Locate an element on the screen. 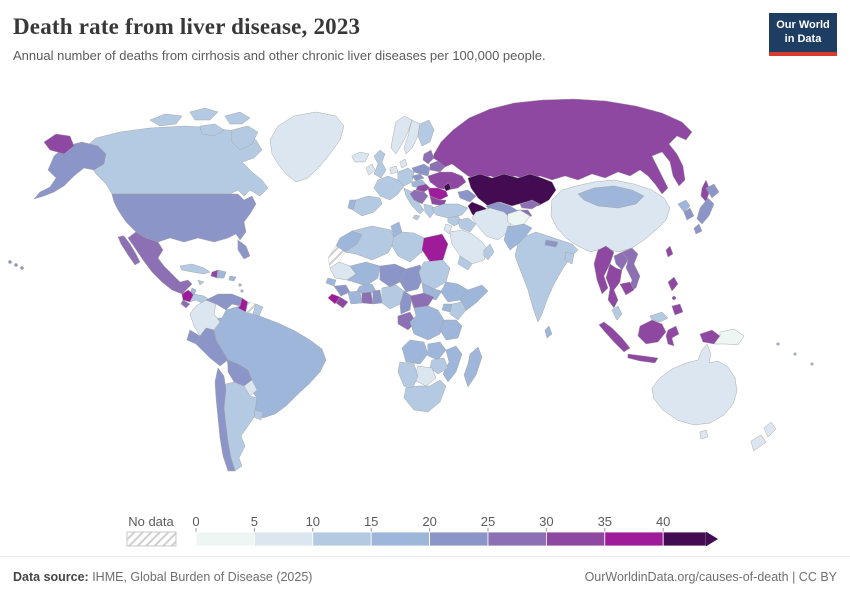 Image resolution: width=850 pixels, height=600 pixels. country-canada-baffin is located at coordinates (245, 138).